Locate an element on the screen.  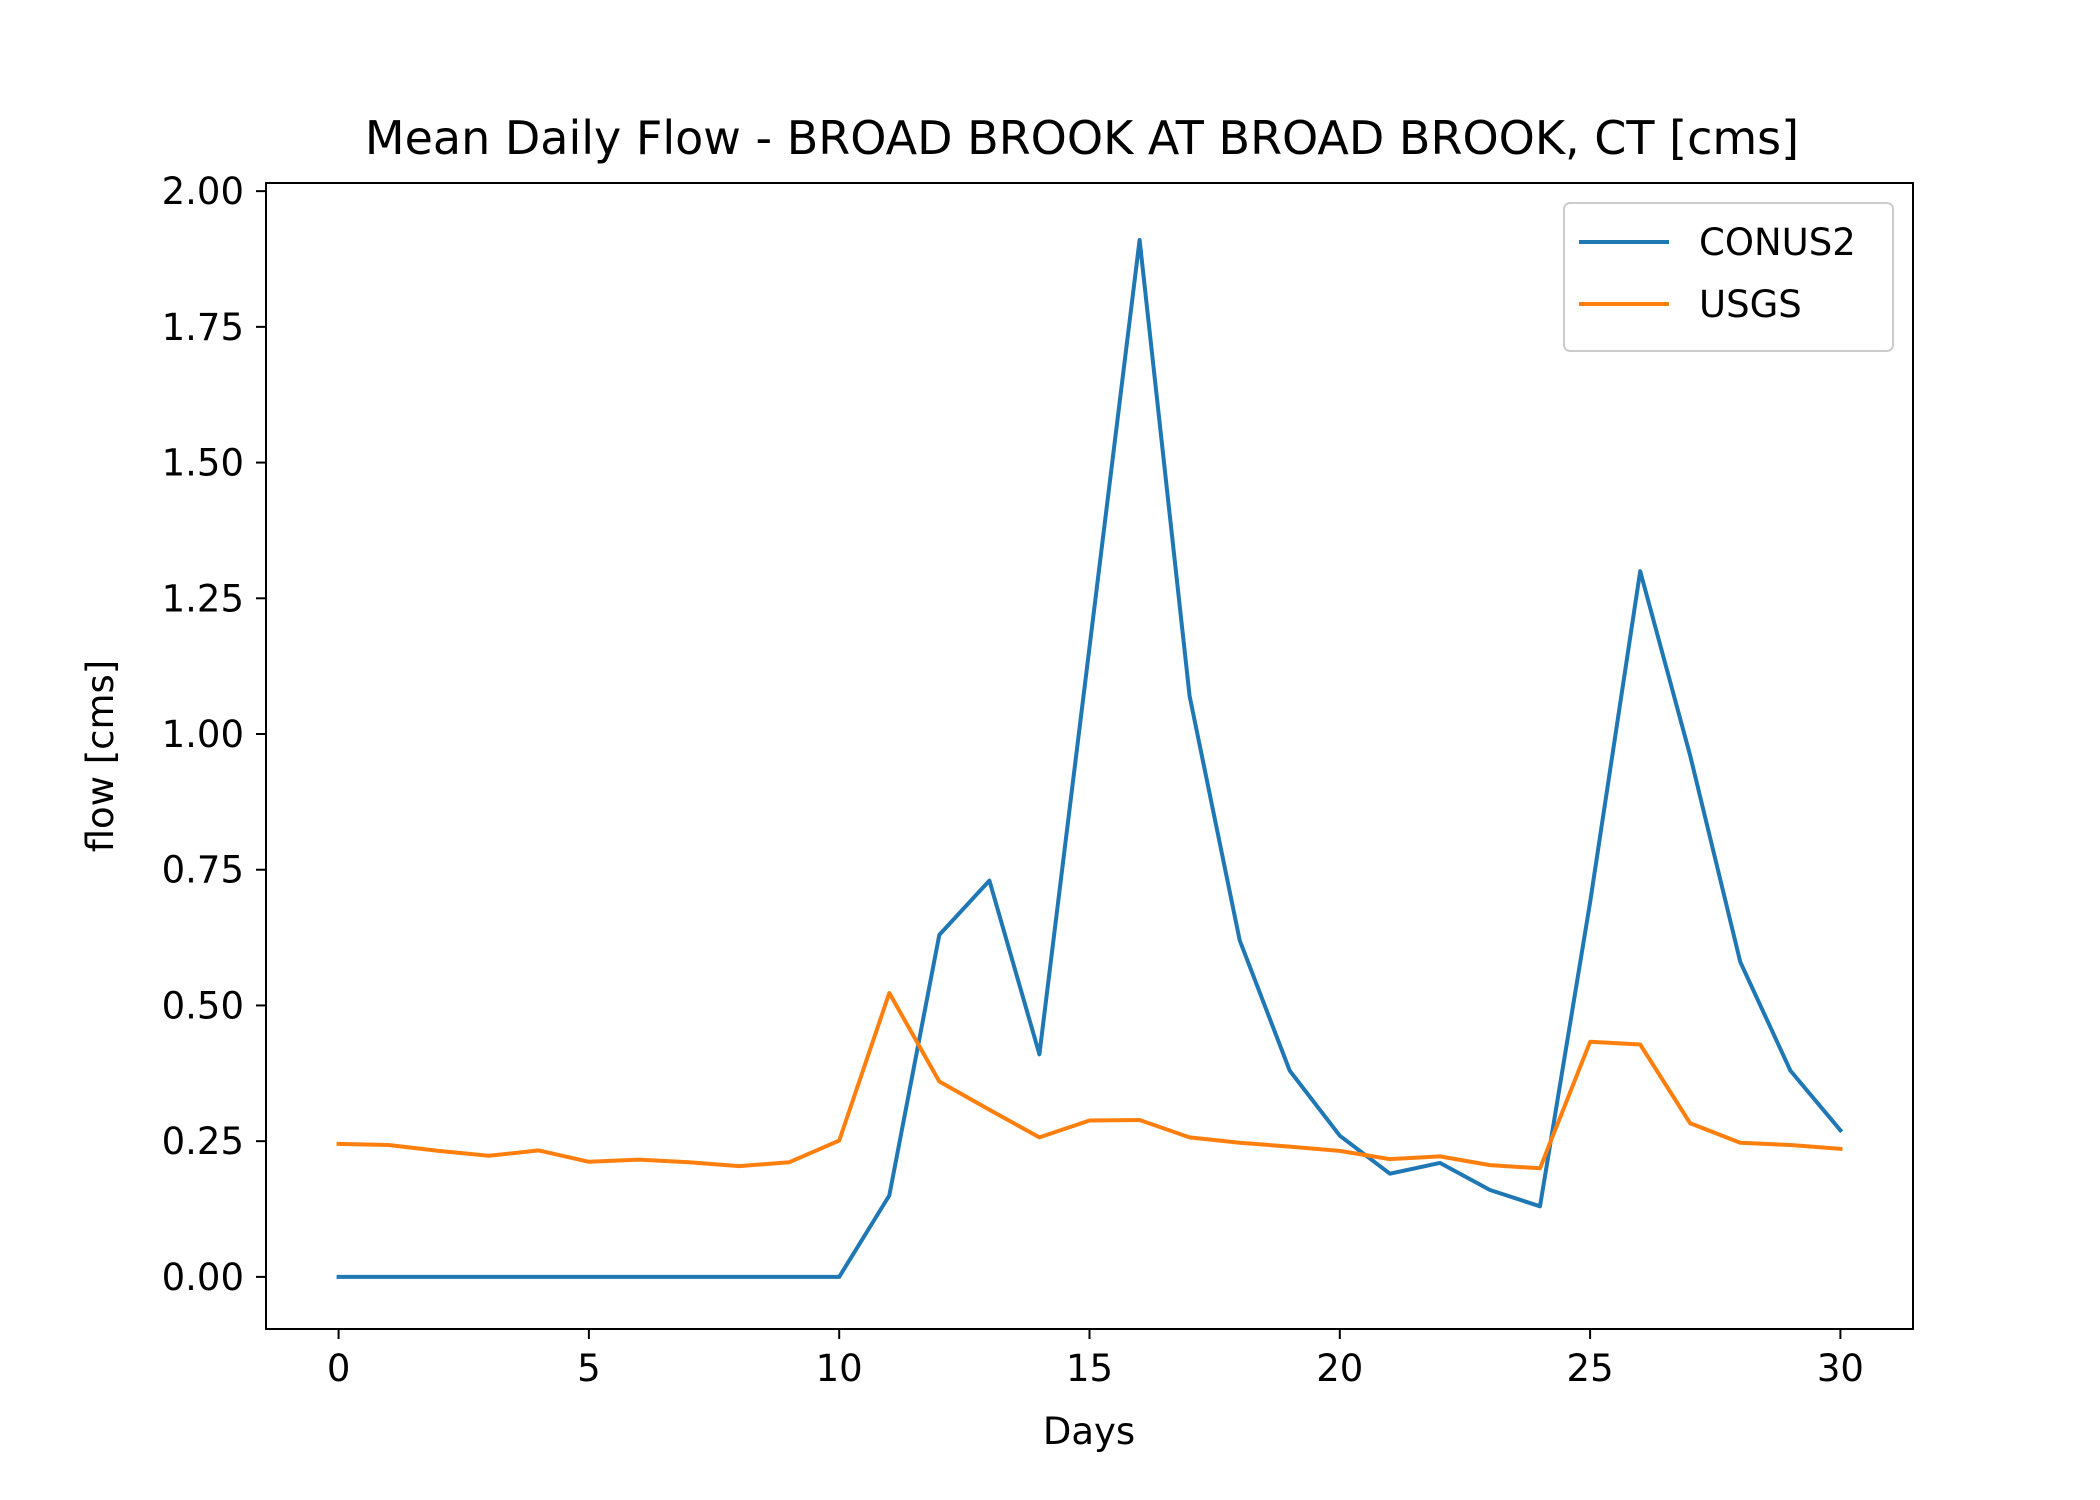
y-tick-label: 2.00 is located at coordinates (203, 191).